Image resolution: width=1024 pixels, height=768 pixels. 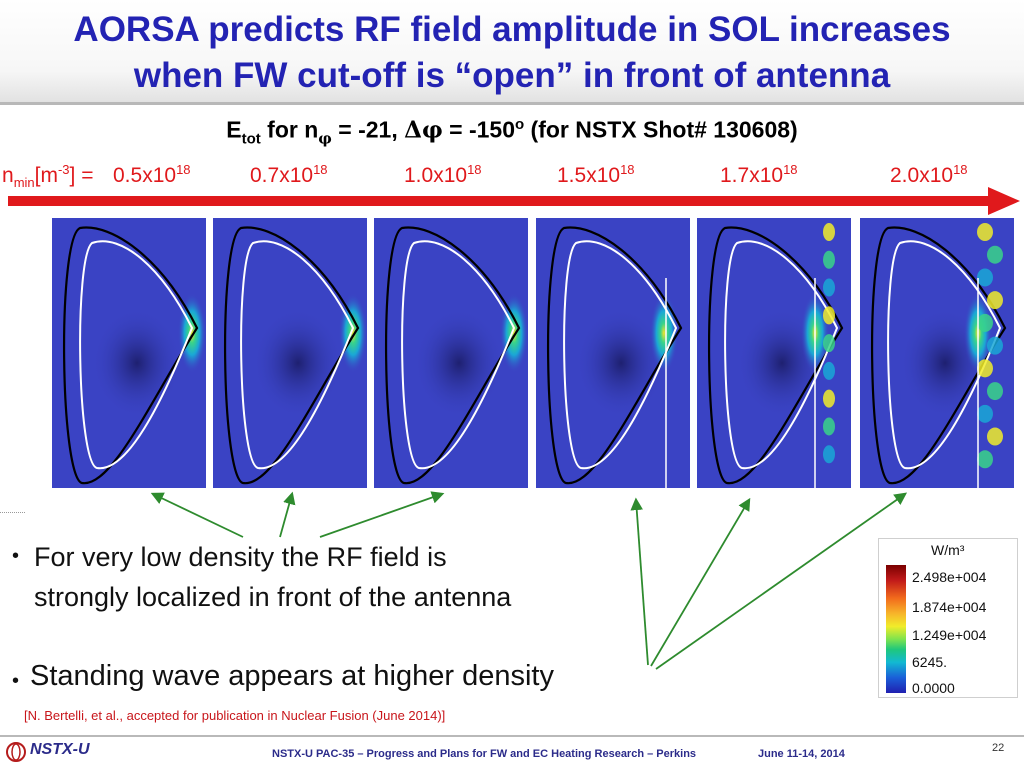 I want to click on density-value-text: 0.5x10, so click(x=145, y=175).